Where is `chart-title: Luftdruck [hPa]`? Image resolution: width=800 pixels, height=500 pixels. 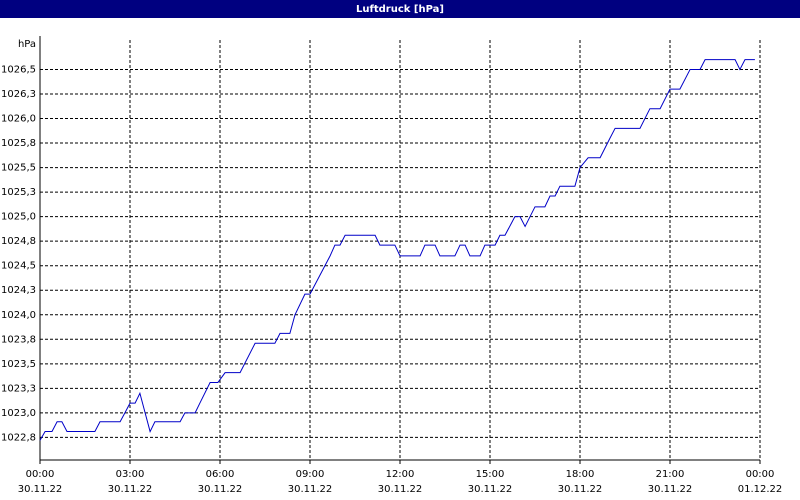
chart-title: Luftdruck [hPa] is located at coordinates (400, 9).